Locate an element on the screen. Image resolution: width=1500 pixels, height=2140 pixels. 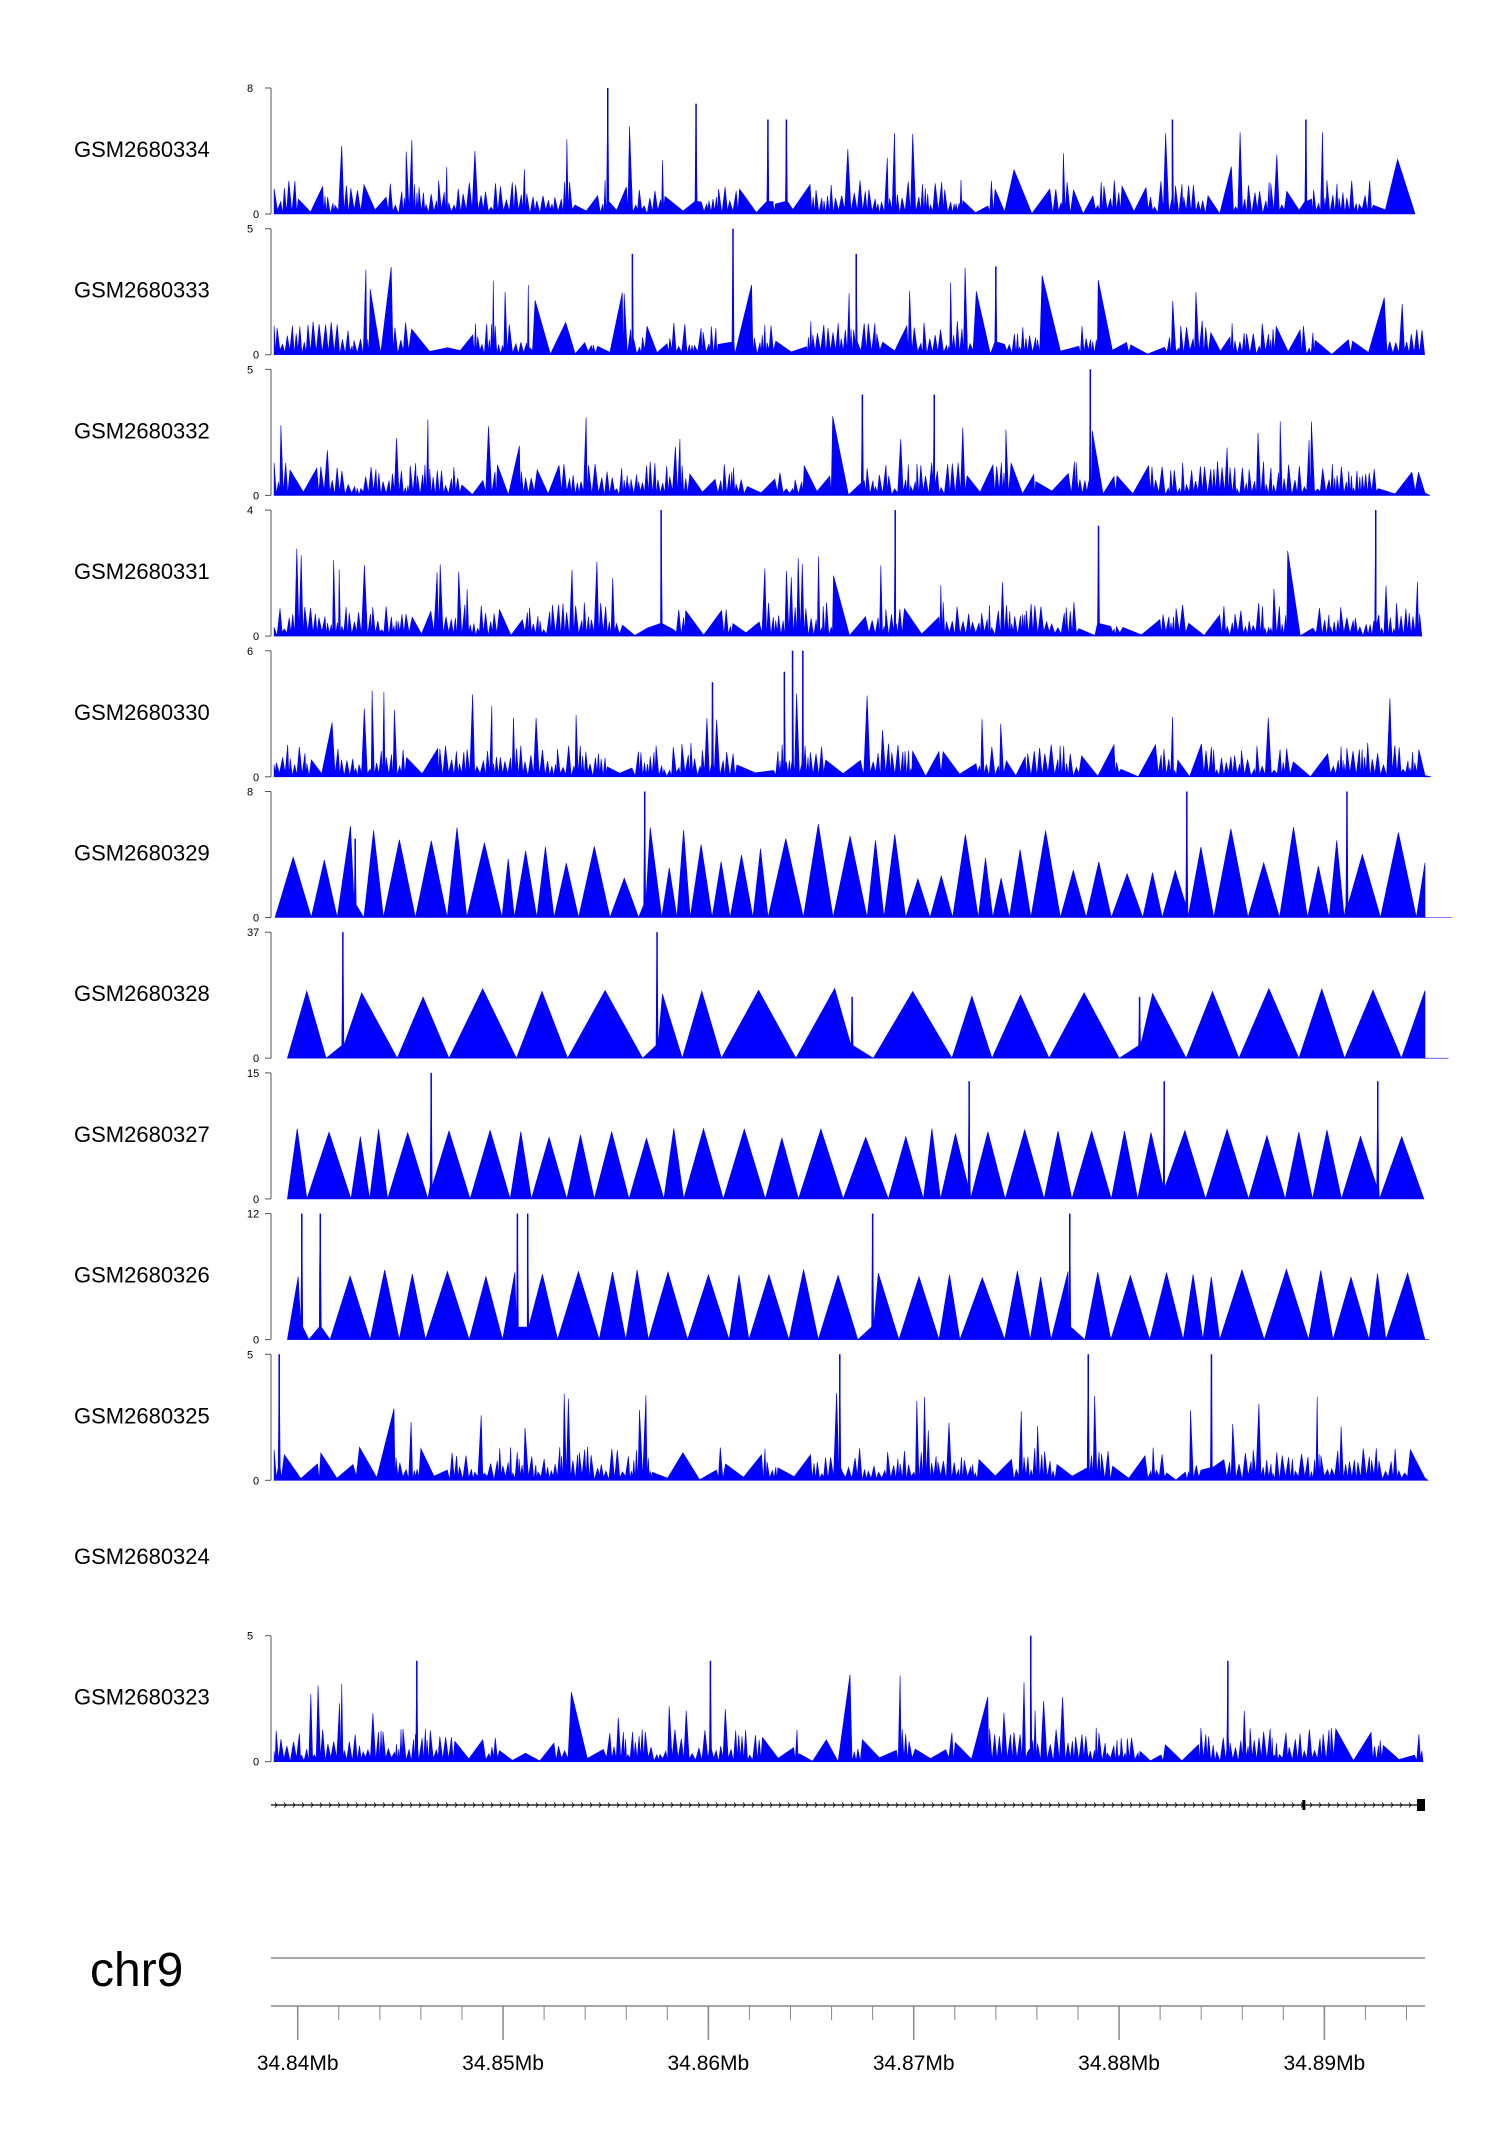
track-label: GSM2680328 is located at coordinates (142, 993).